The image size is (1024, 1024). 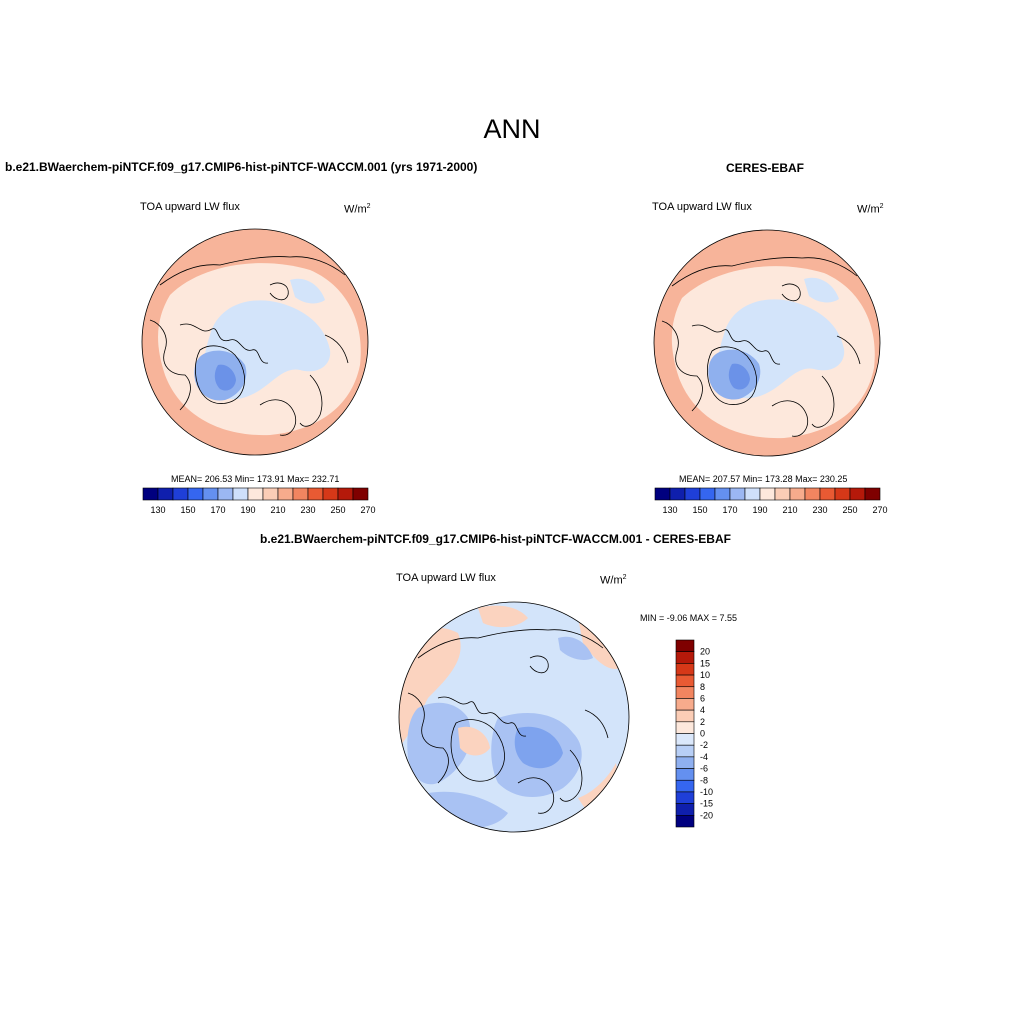 I want to click on top-left-map-fill, so click(x=255, y=342).